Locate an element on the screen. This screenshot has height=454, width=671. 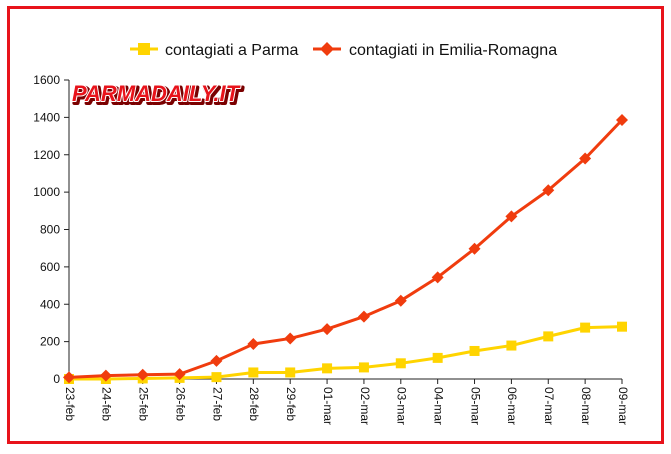
y-tick-label: 1600 is located at coordinates (46, 80).